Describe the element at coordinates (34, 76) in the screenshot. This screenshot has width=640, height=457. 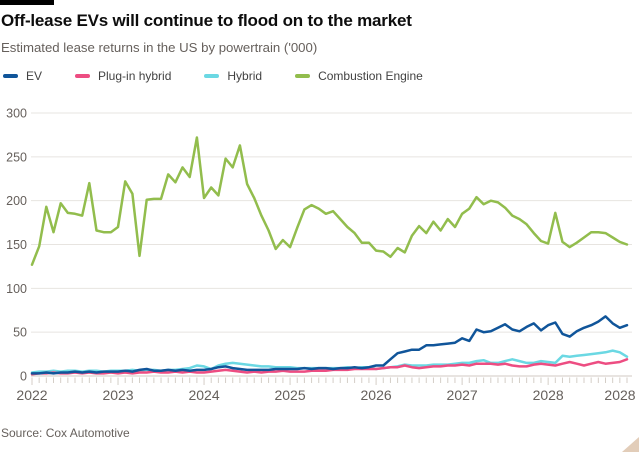
I see `legend-label-ev: EV` at that location.